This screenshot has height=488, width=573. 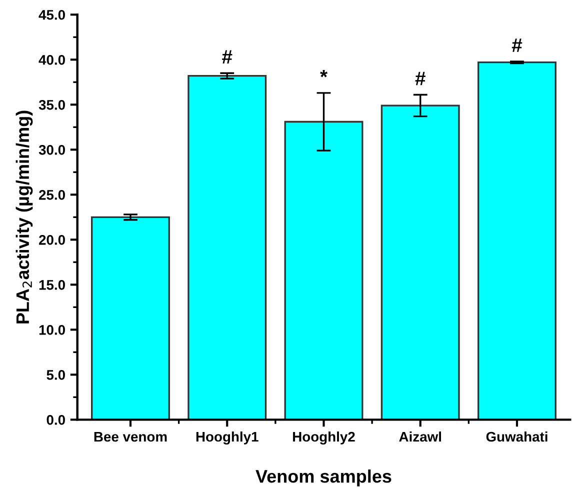 What do you see at coordinates (130, 437) in the screenshot?
I see `x-tick-label: Bee venom` at bounding box center [130, 437].